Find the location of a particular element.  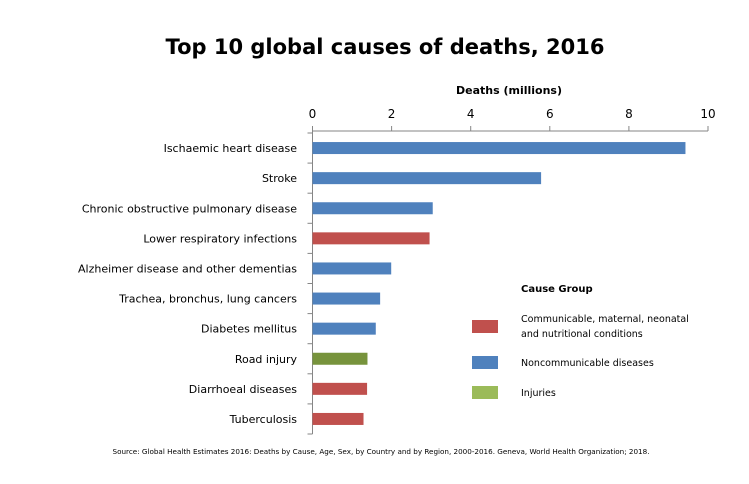

x-tick-label: 0 is located at coordinates (313, 114).